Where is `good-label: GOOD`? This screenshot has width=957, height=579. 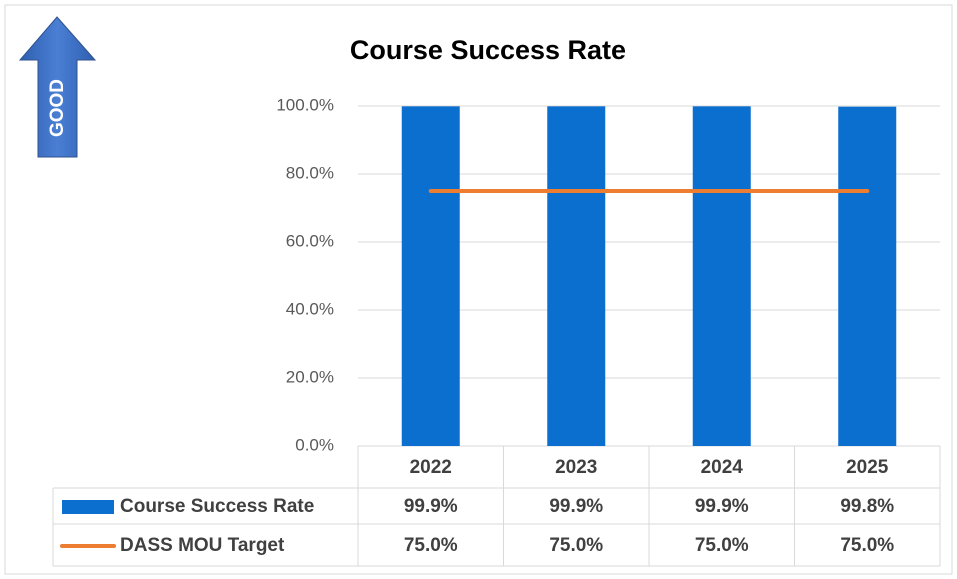
good-label: GOOD is located at coordinates (57, 108).